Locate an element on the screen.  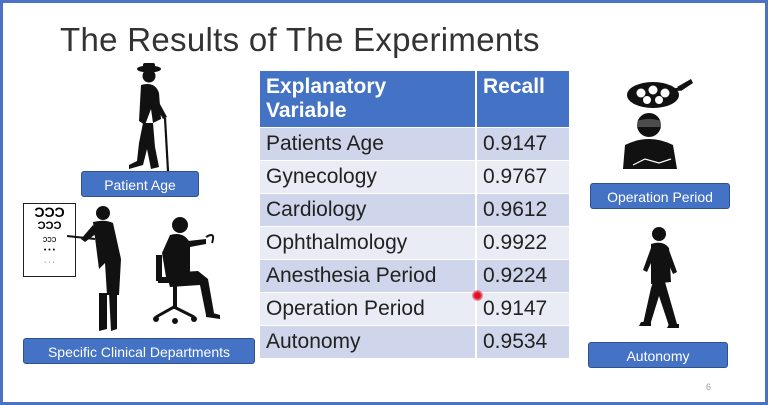
table-row: Operation Period 0.9147 is located at coordinates (414, 309).